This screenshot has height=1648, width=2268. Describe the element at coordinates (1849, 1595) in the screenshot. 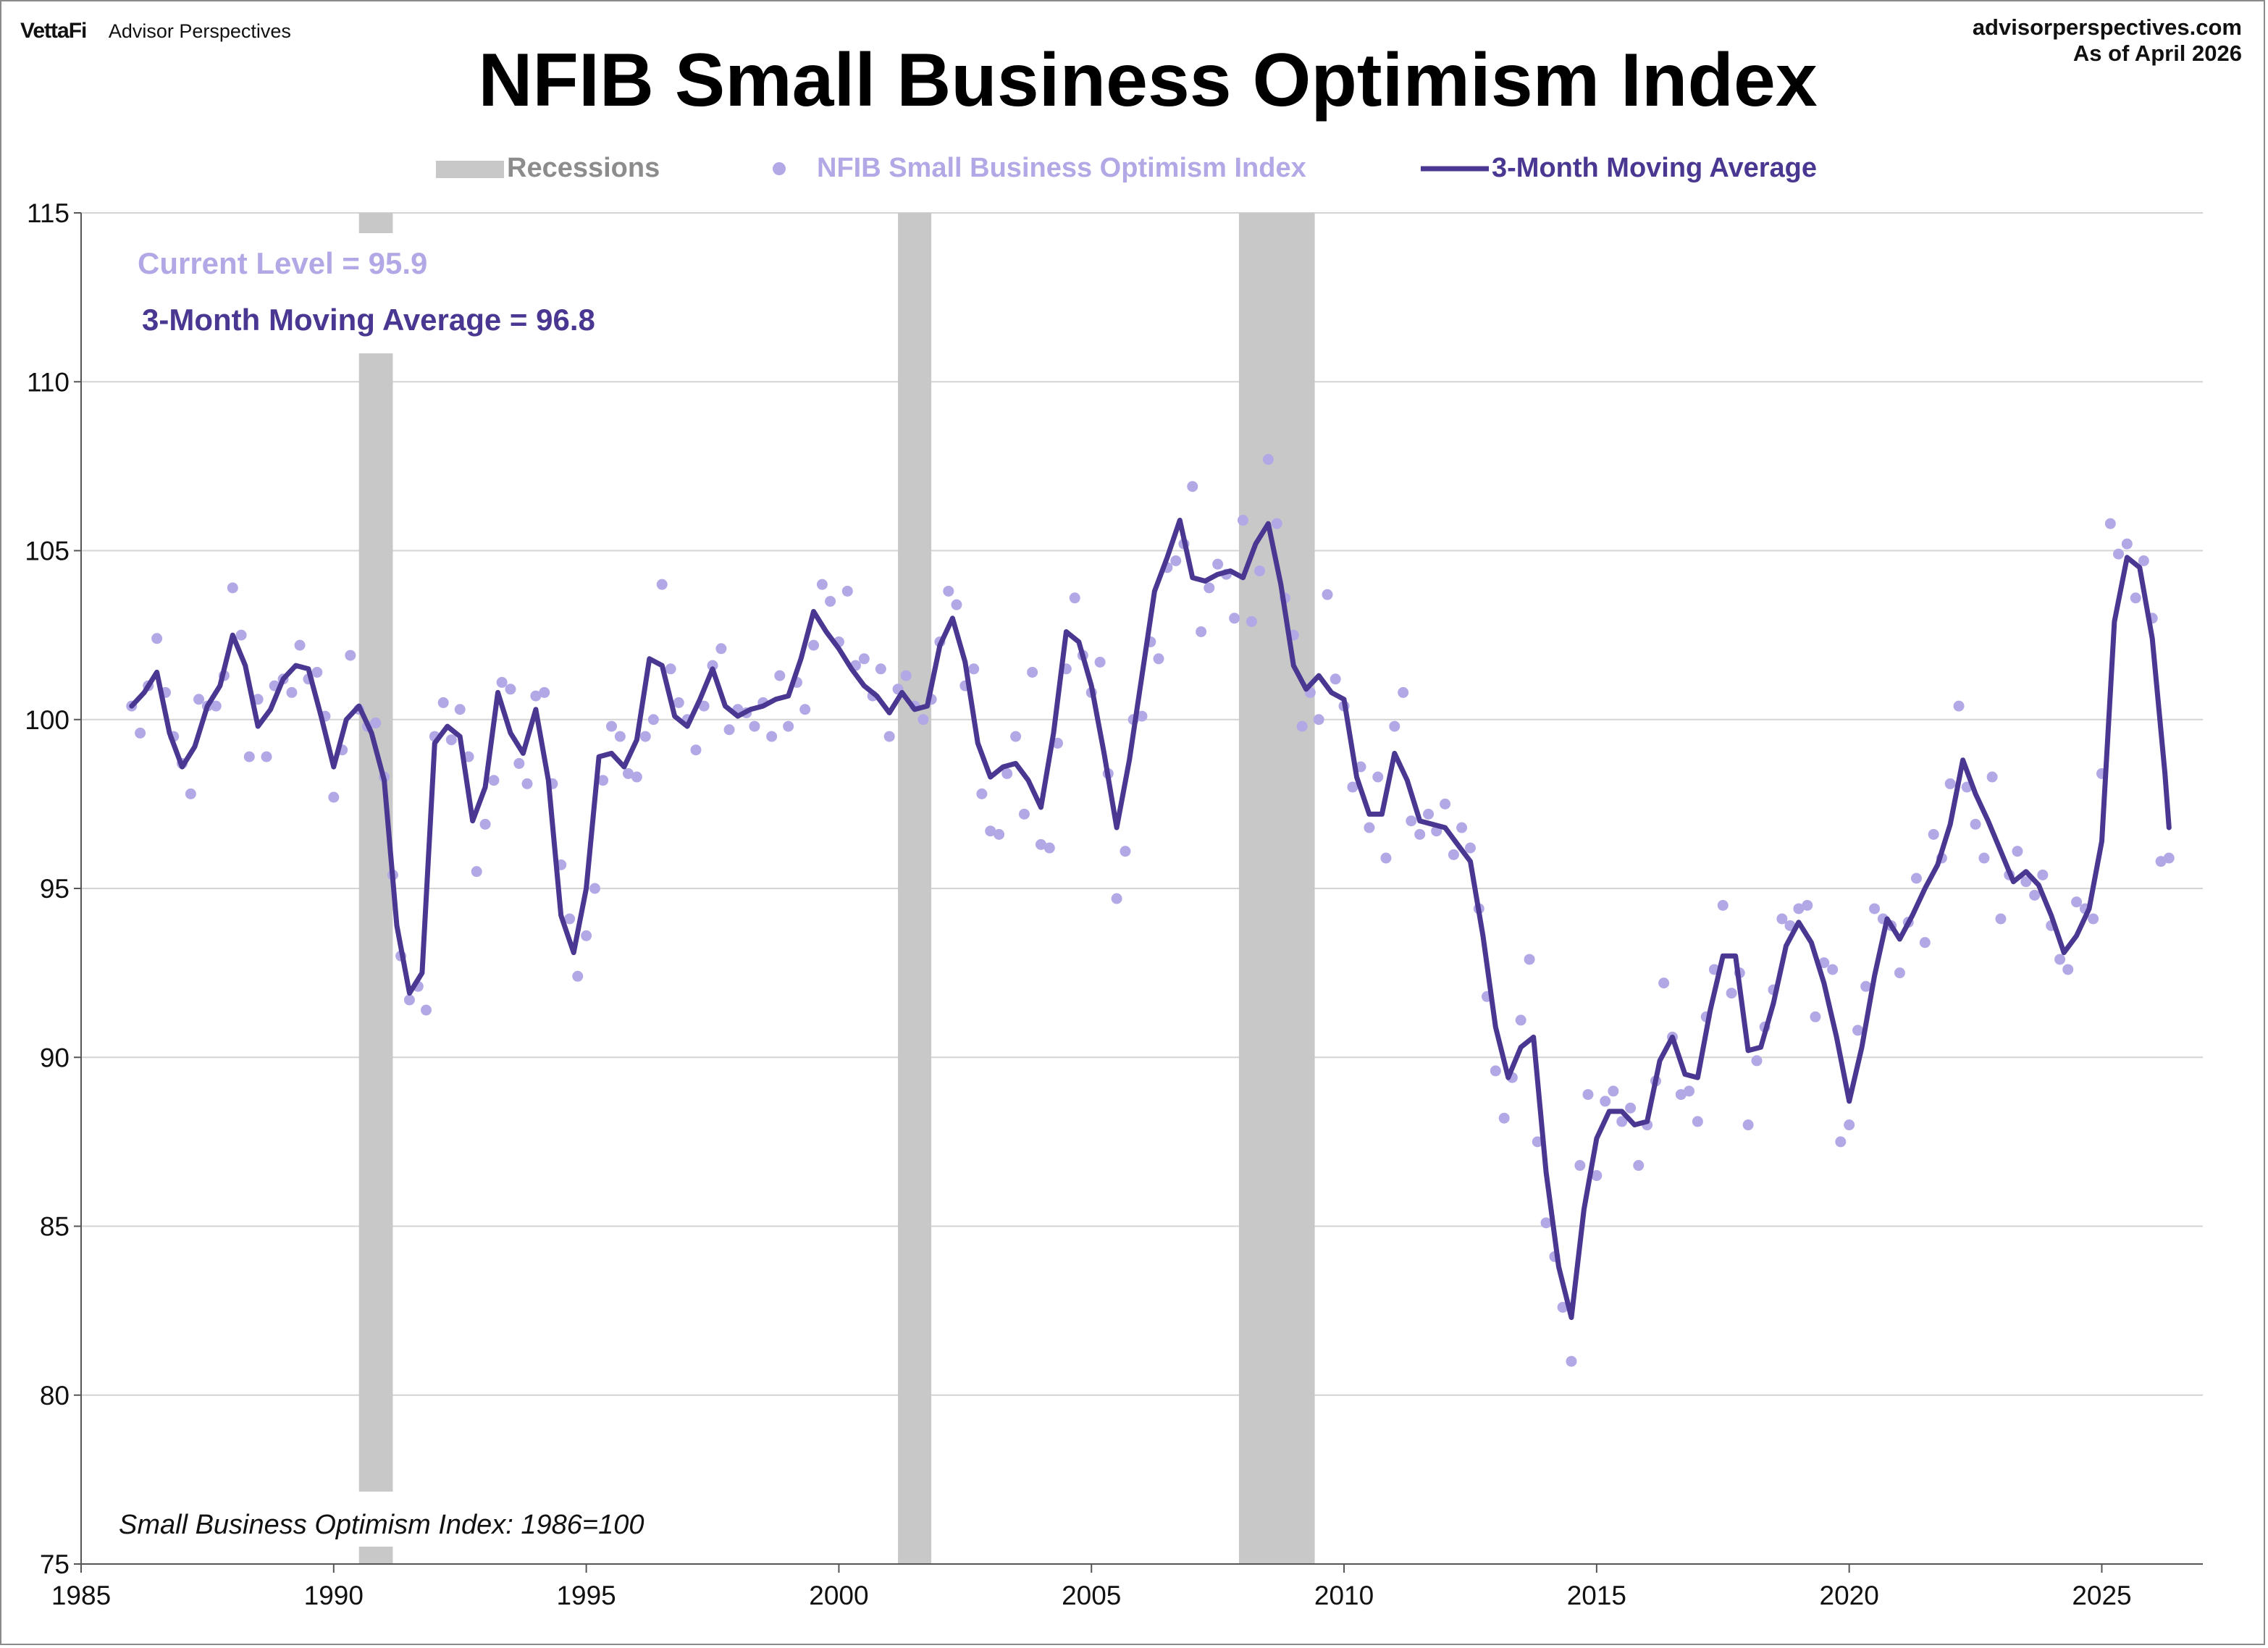

I see `x-tick-label: 2020` at that location.